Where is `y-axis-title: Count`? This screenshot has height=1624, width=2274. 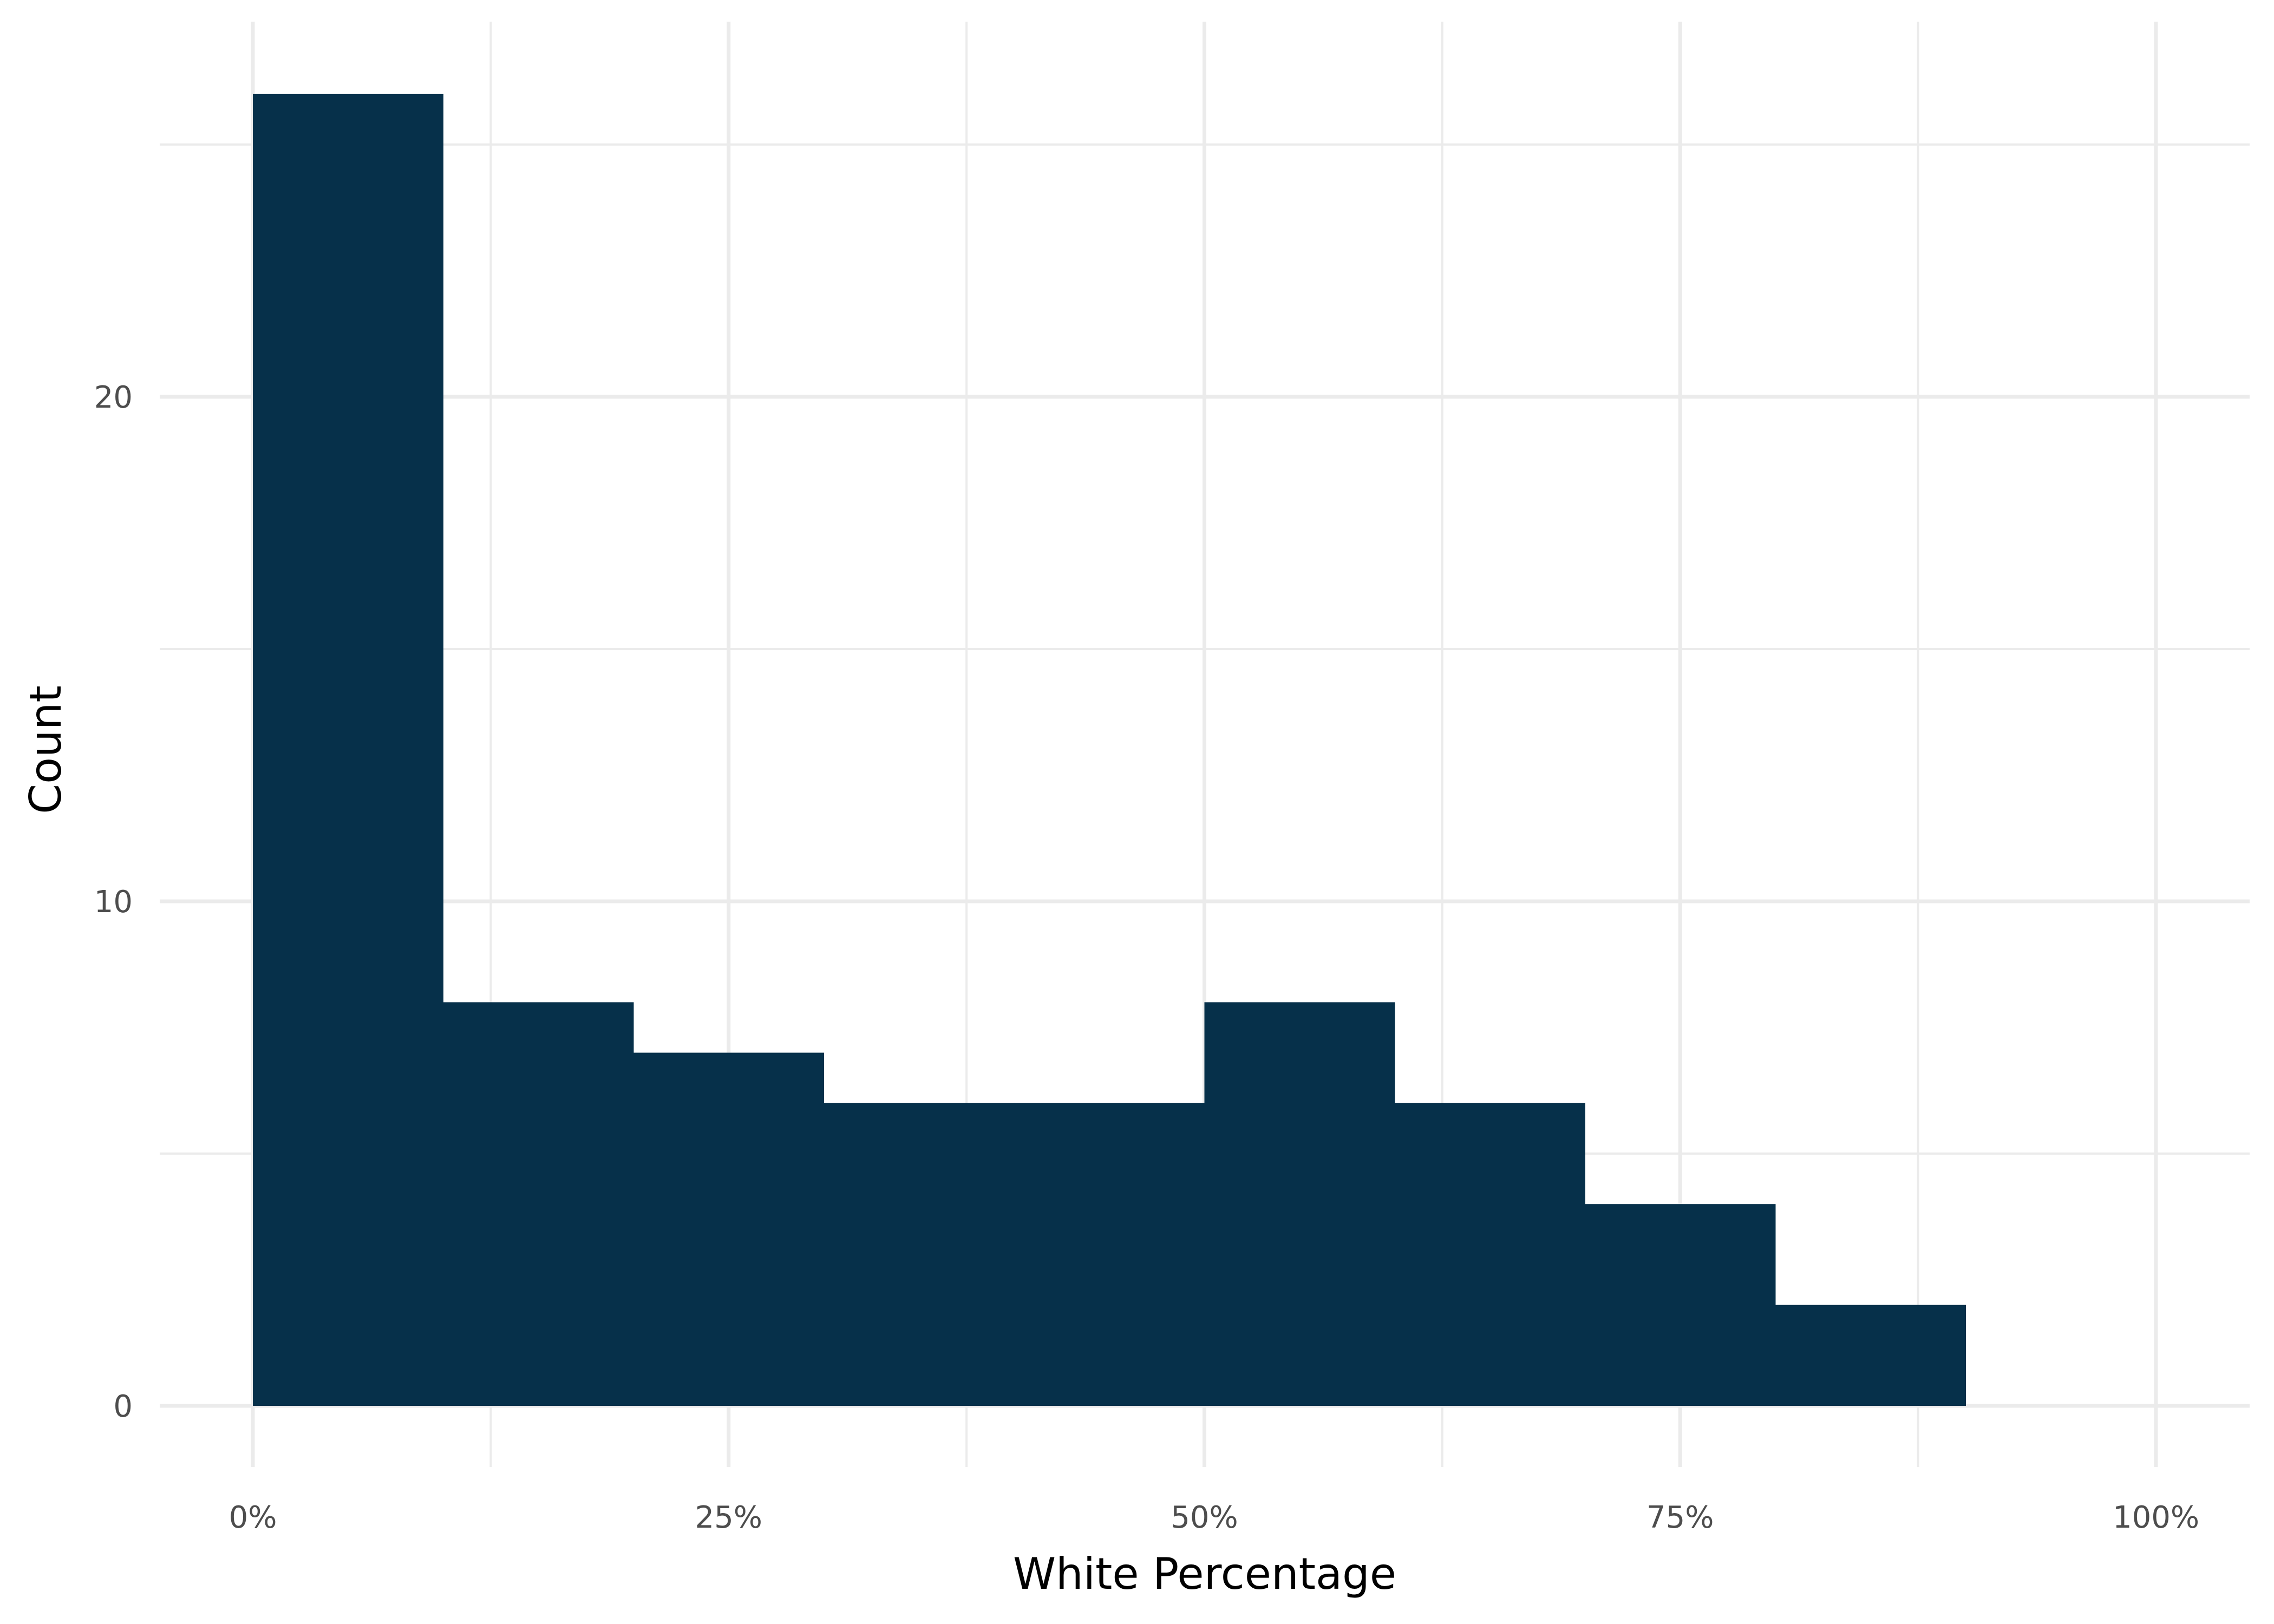 y-axis-title: Count is located at coordinates (46, 750).